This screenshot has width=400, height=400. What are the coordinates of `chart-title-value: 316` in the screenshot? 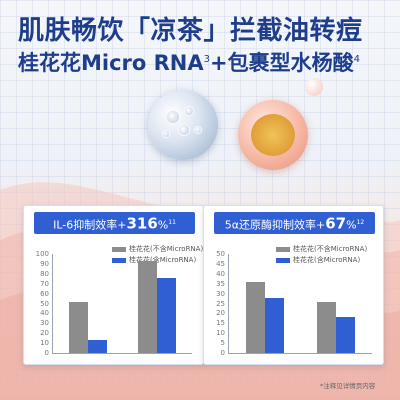 It's located at (142, 223).